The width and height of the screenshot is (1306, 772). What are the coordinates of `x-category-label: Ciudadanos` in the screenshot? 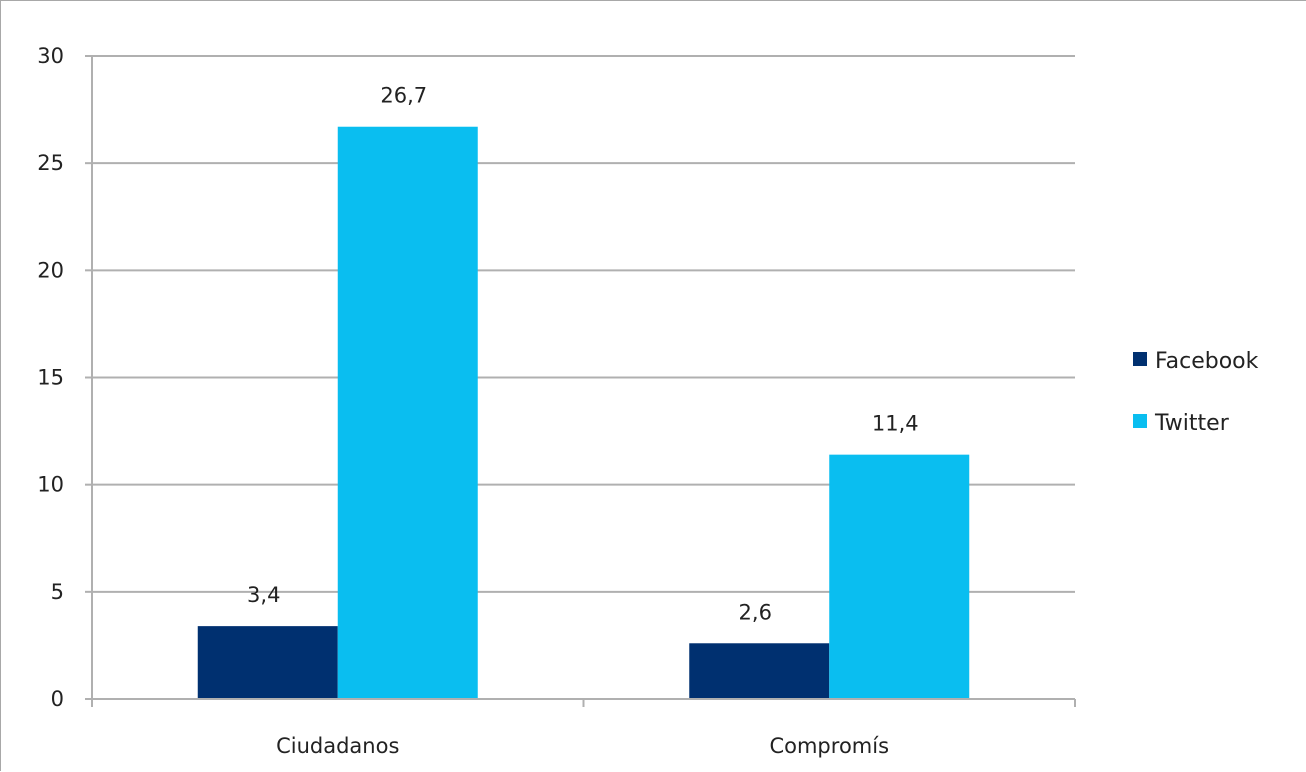 It's located at (337, 746).